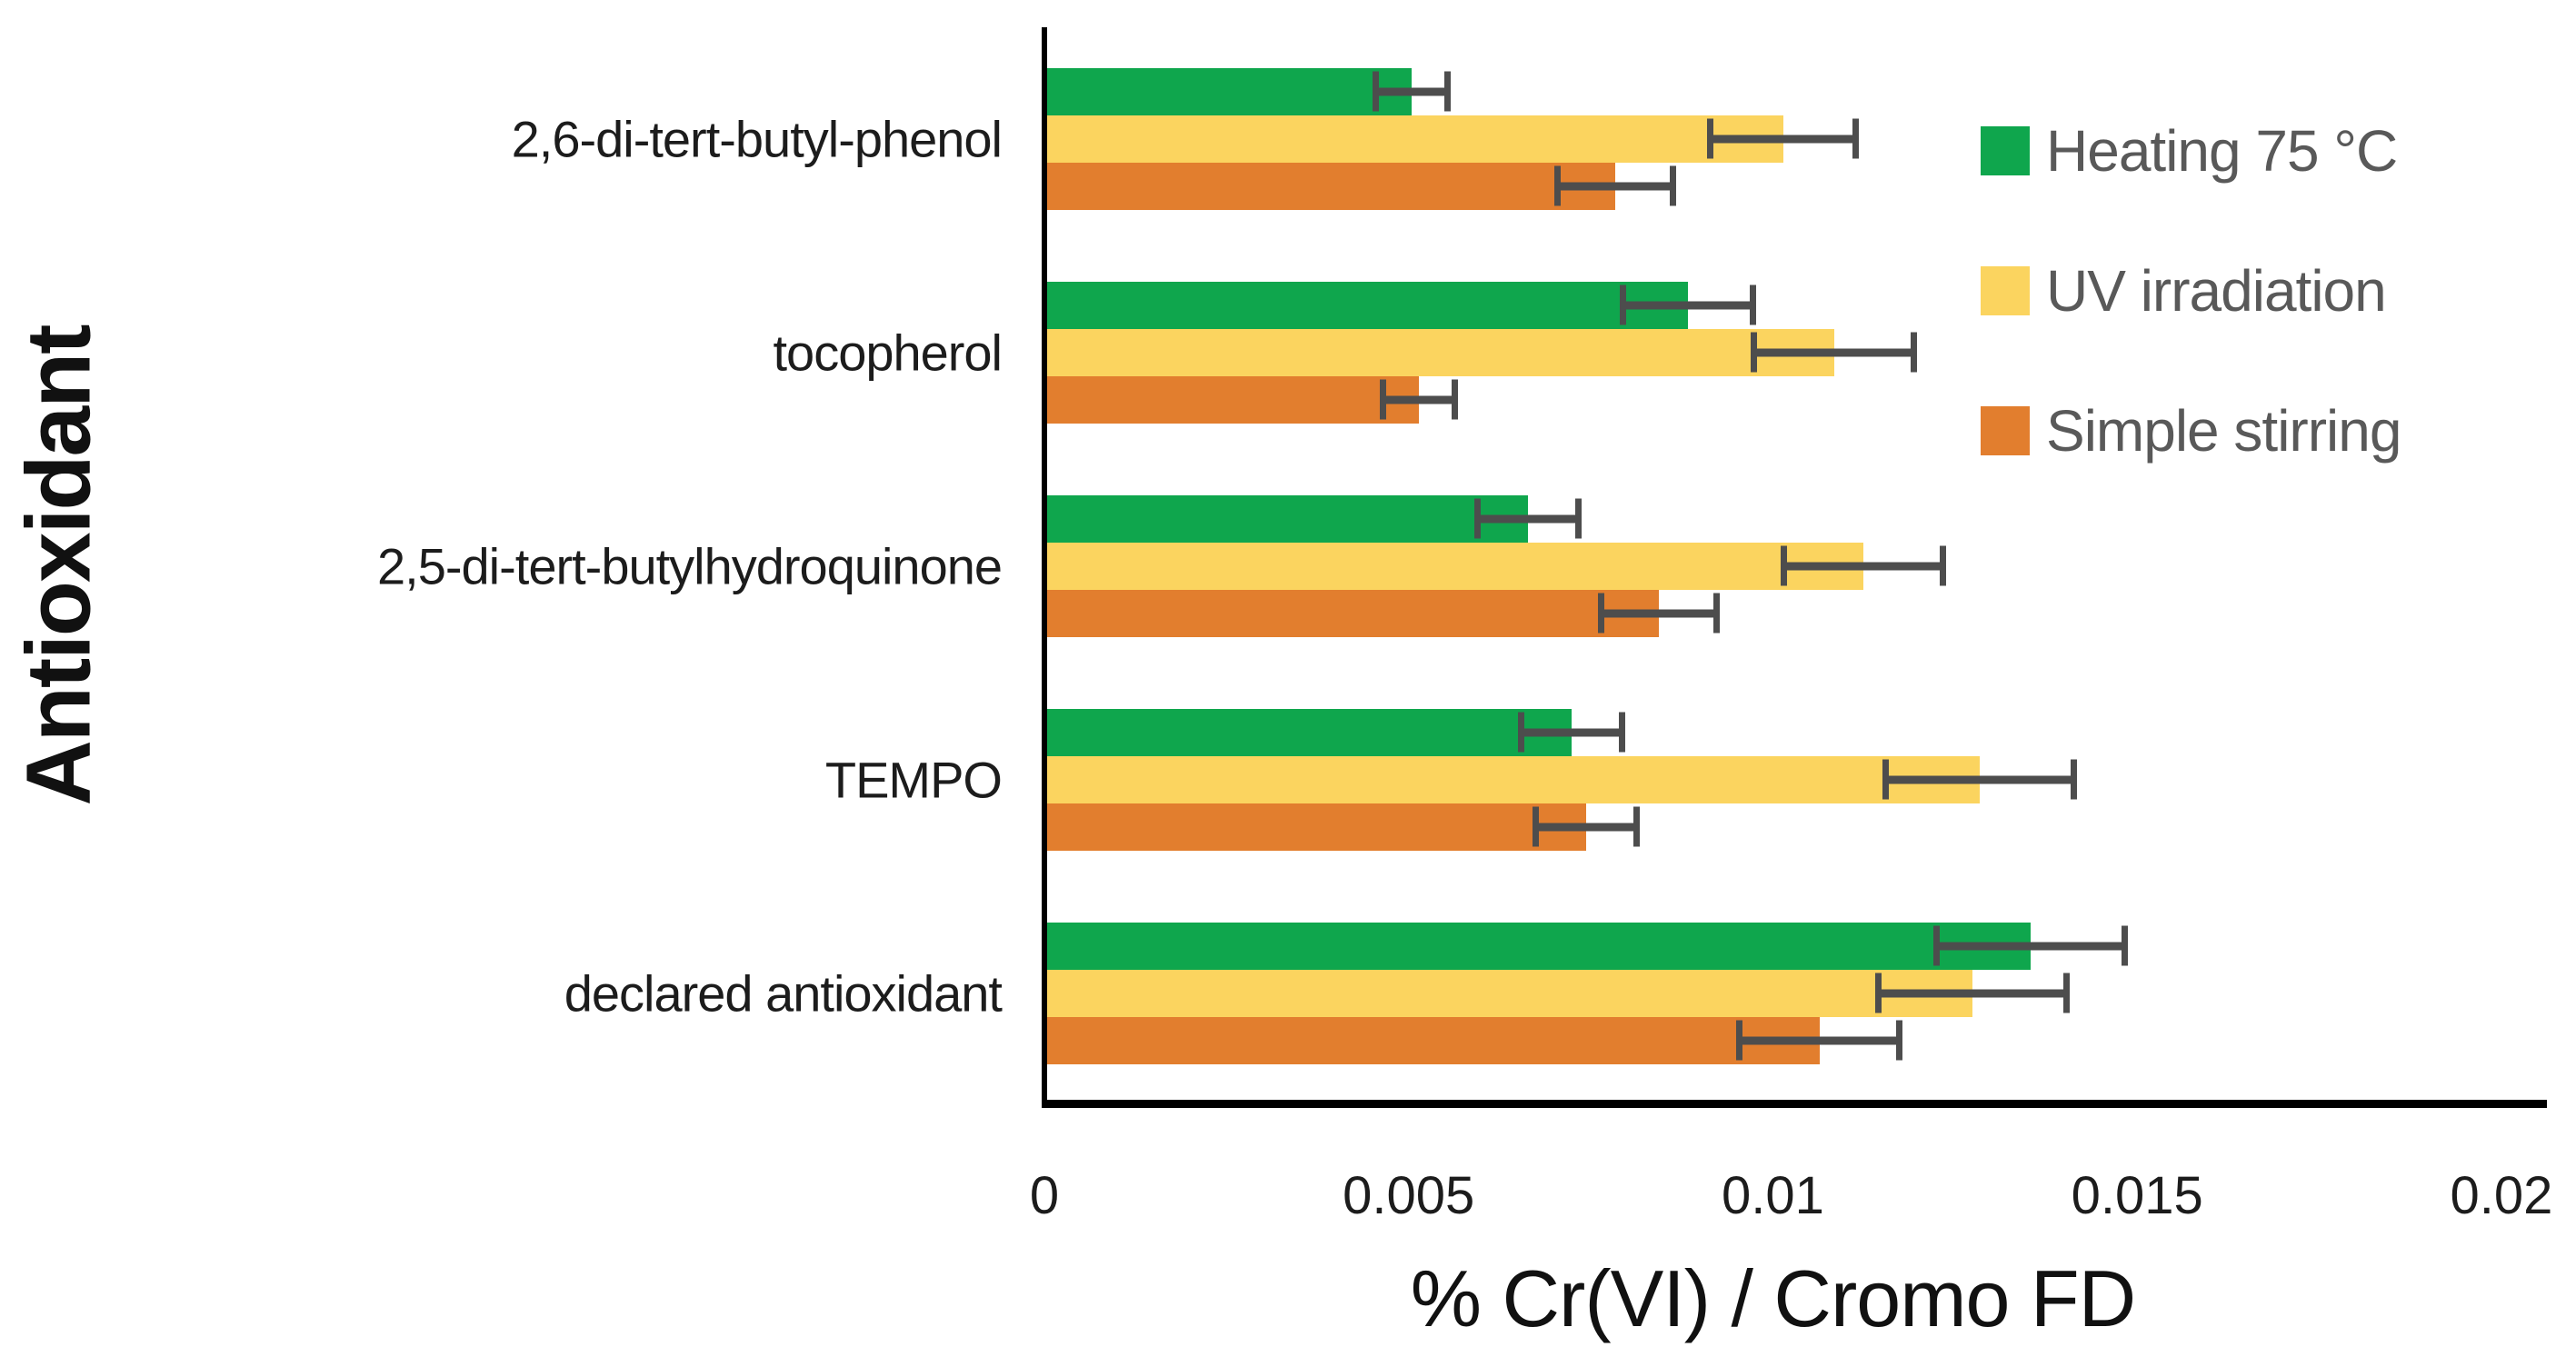  I want to click on x-axis-ticks: 0 0.005 0.01 0.015 0.02, so click(1791, 1197).